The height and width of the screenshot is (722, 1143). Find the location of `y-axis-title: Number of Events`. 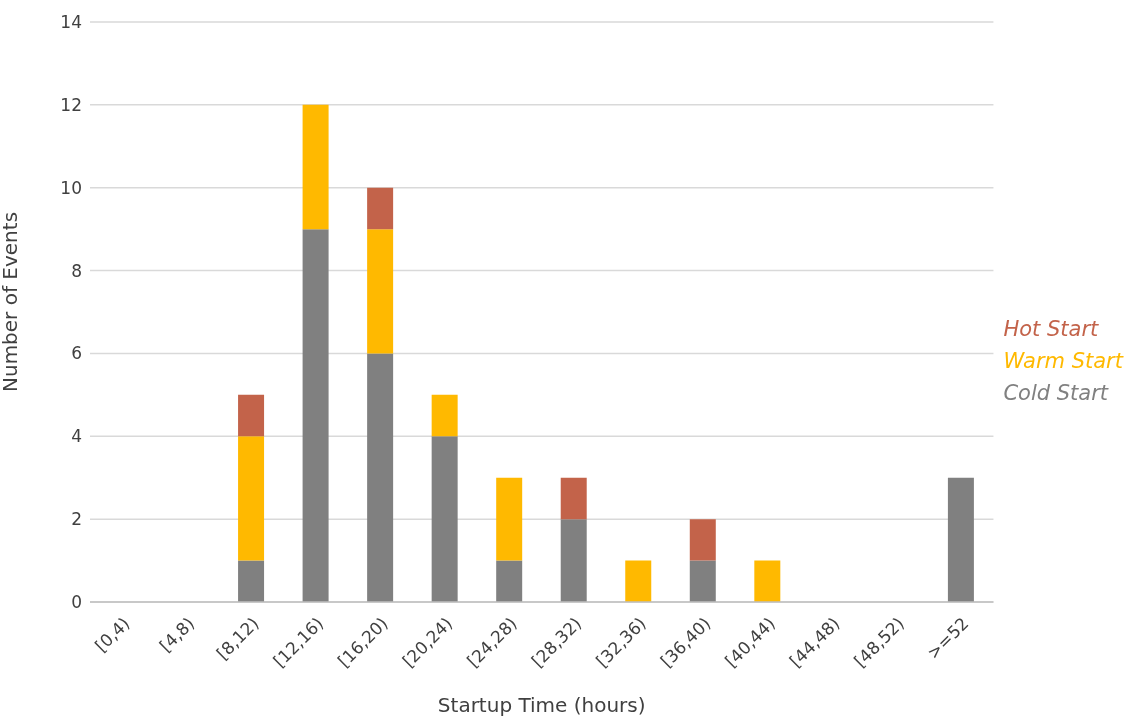

y-axis-title: Number of Events is located at coordinates (11, 301).